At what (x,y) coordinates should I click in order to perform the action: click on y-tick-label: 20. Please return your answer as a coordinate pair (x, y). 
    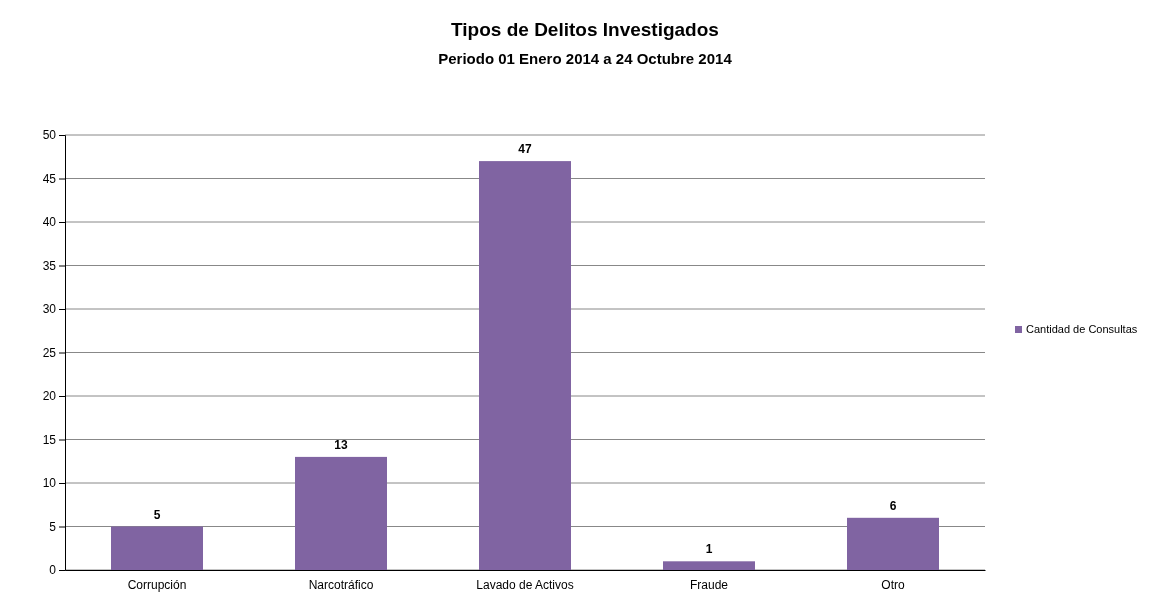
    Looking at the image, I should click on (49, 396).